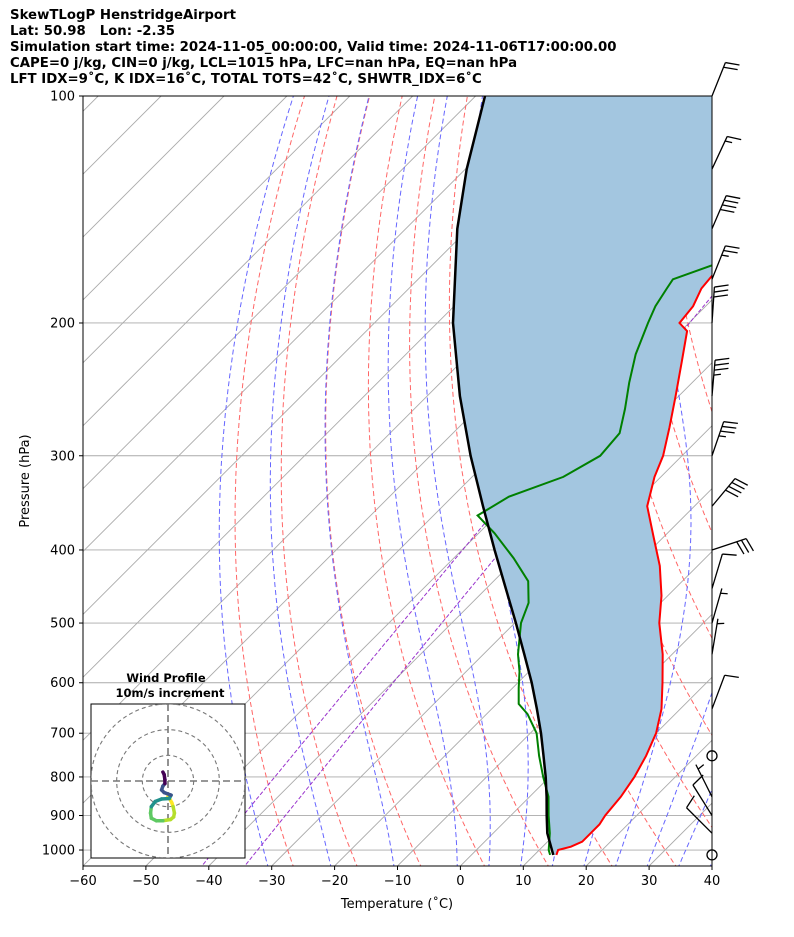  What do you see at coordinates (58, 851) in the screenshot?
I see `y-tick-label: 1000` at bounding box center [58, 851].